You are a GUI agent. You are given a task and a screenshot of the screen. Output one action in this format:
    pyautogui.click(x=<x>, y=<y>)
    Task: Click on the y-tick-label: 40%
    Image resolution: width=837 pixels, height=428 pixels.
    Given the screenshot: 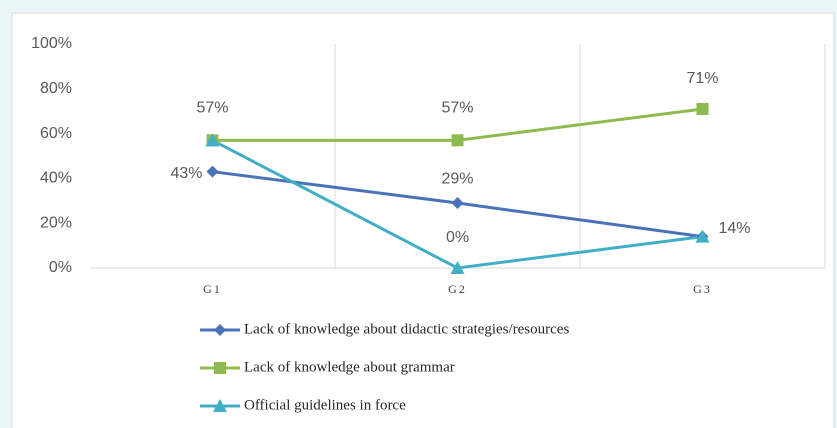 What is the action you would take?
    pyautogui.click(x=56, y=178)
    